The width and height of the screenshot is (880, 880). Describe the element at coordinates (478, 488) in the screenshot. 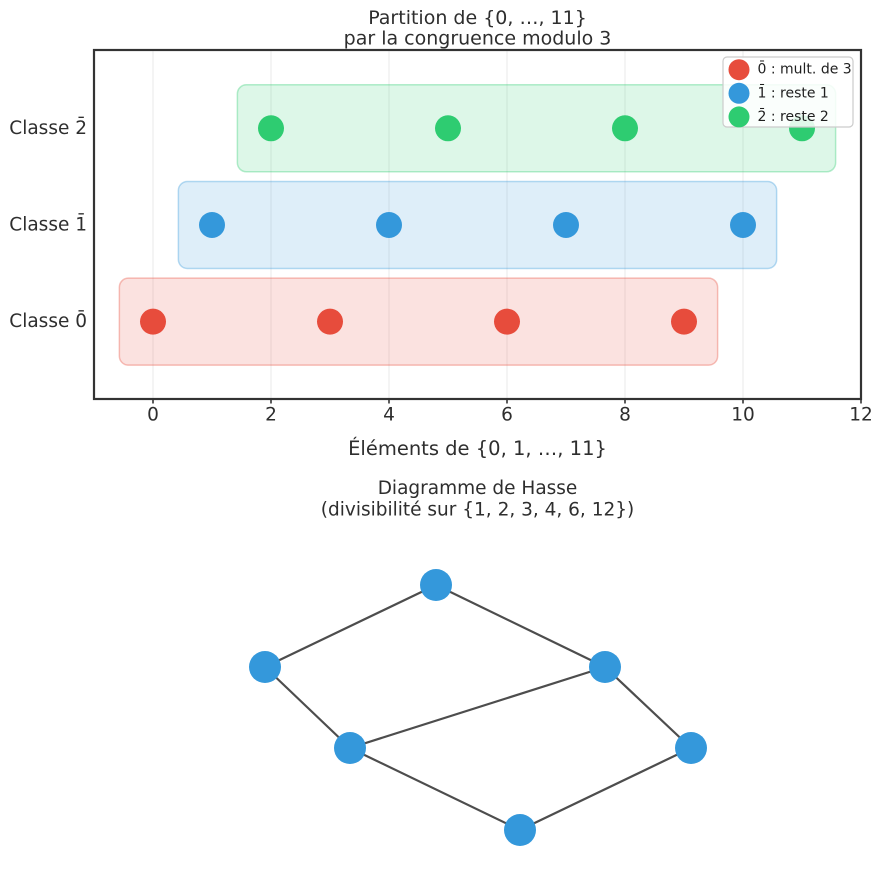

I see `hasse-title-line-1: Diagramme de Hasse` at that location.